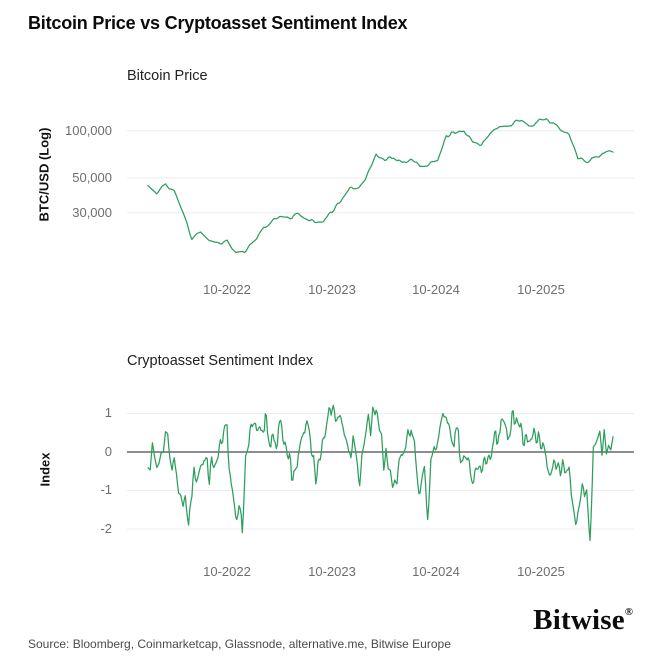 Image resolution: width=671 pixels, height=671 pixels. Describe the element at coordinates (220, 361) in the screenshot. I see `chart2-title: Cryptoasset Sentiment Index` at that location.